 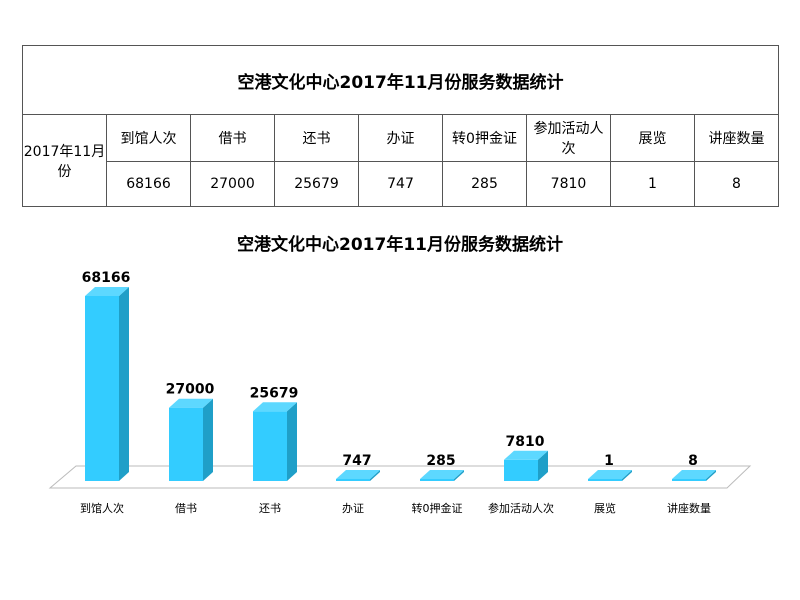 What do you see at coordinates (106, 278) in the screenshot?
I see `data-label: 68166` at bounding box center [106, 278].